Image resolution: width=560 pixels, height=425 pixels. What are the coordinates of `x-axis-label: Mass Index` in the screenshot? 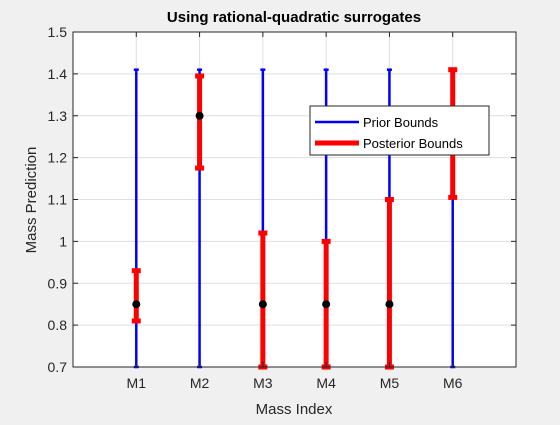 It's located at (294, 409).